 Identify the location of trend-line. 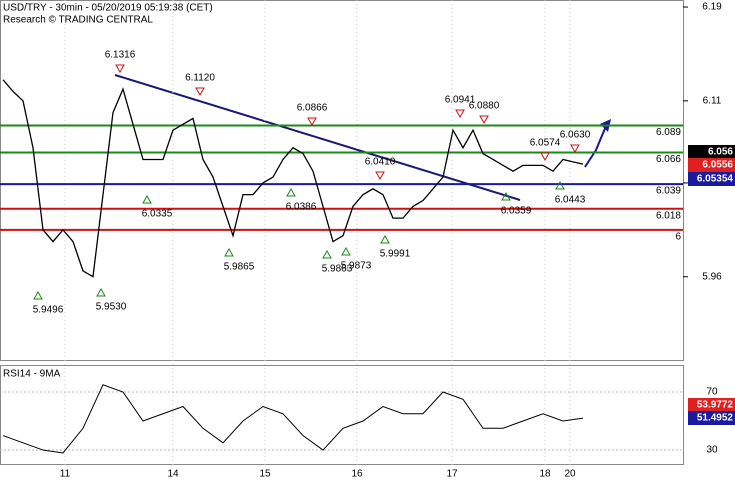
(317, 137).